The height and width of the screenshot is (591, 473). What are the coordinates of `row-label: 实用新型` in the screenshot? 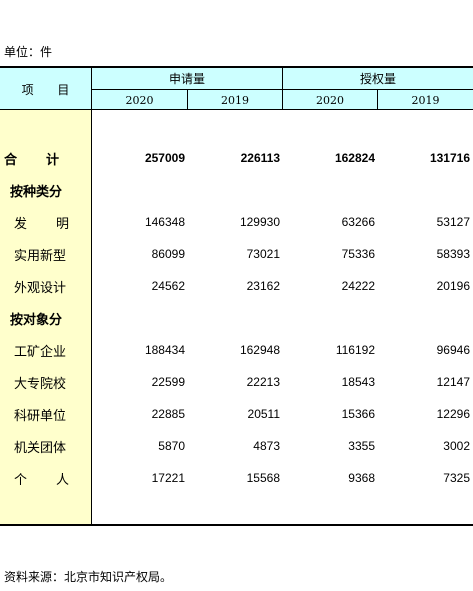 It's located at (40, 256).